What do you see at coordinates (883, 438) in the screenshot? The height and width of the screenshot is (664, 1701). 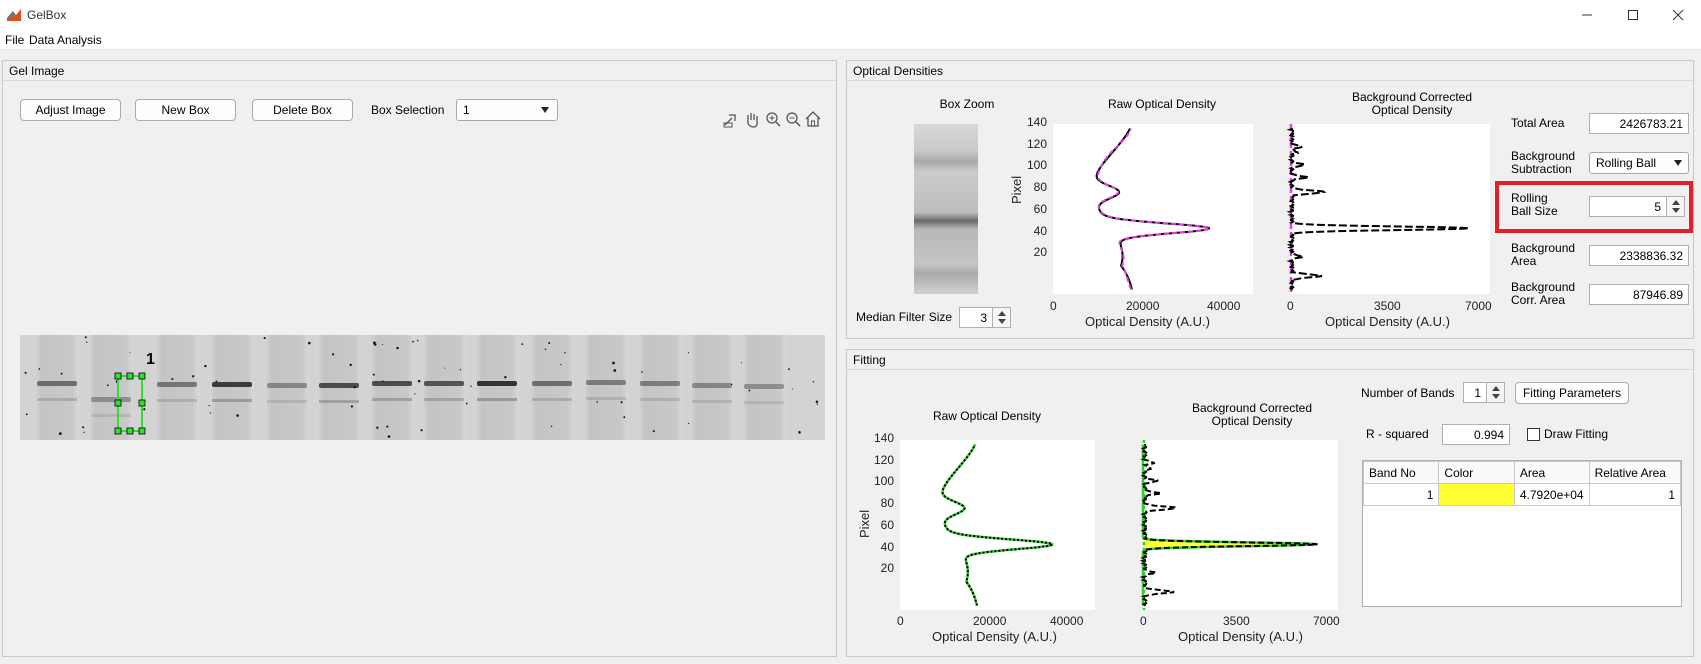 I see `tick-label: 140` at bounding box center [883, 438].